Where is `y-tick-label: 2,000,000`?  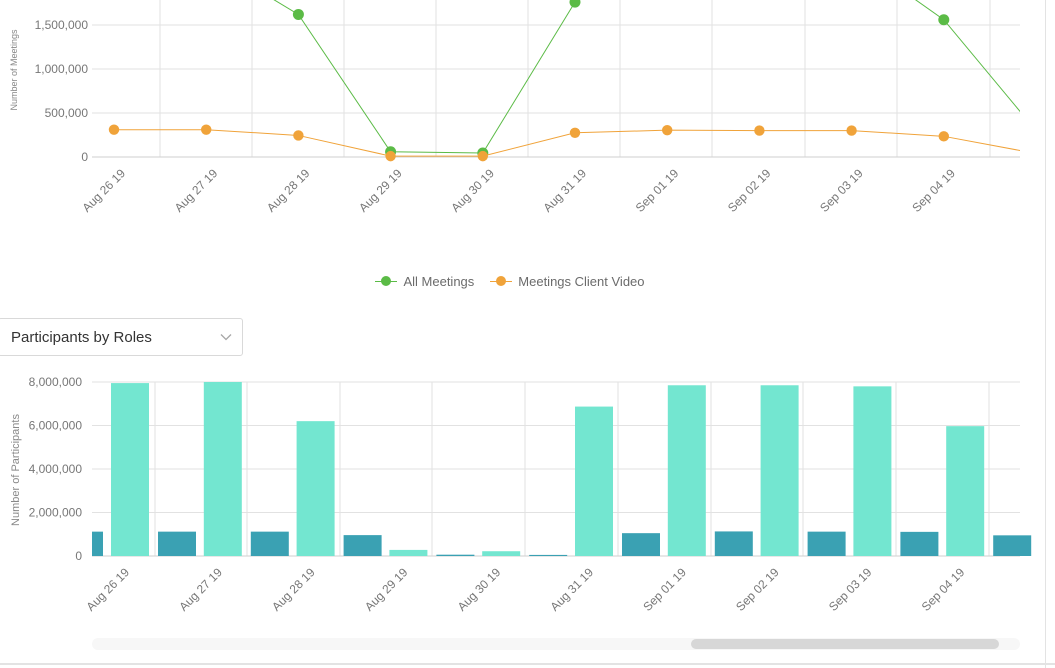 y-tick-label: 2,000,000 is located at coordinates (56, 513).